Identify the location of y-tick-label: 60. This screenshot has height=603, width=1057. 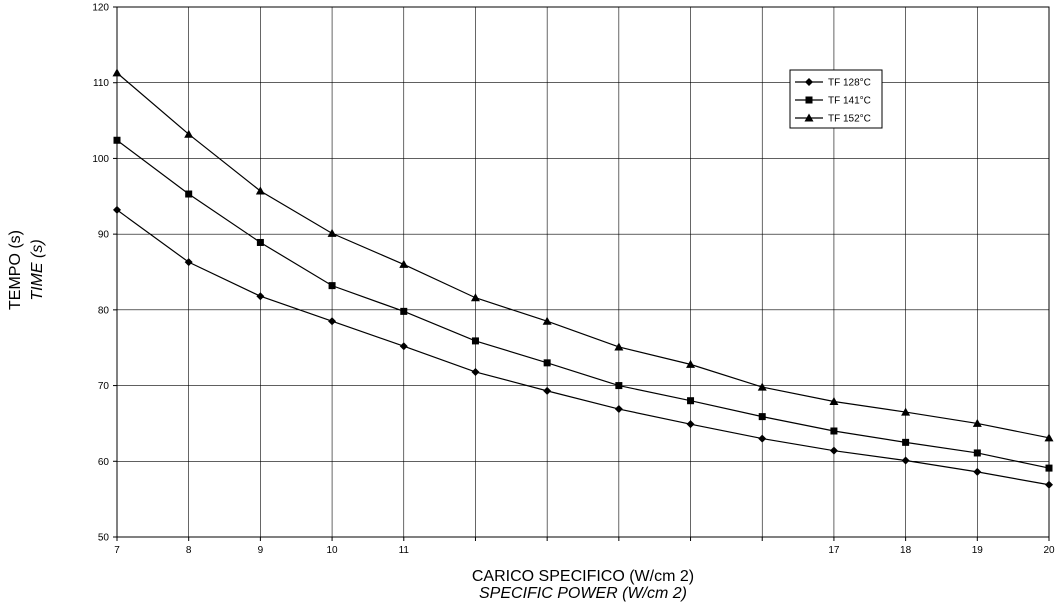
(104, 462).